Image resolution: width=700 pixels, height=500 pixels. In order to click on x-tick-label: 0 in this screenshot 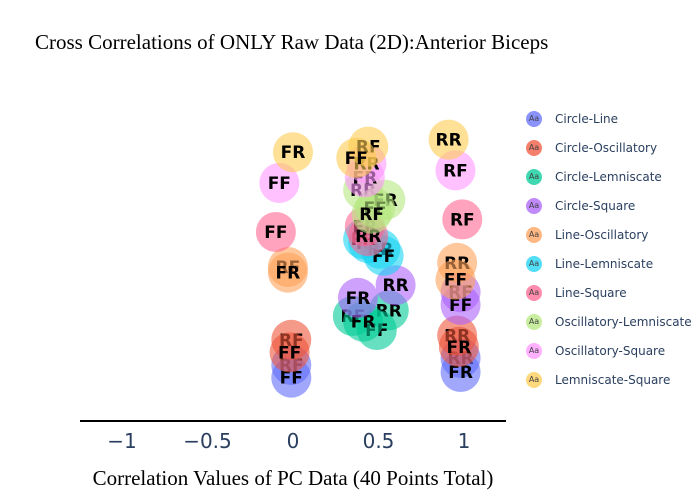, I will do `click(293, 441)`.